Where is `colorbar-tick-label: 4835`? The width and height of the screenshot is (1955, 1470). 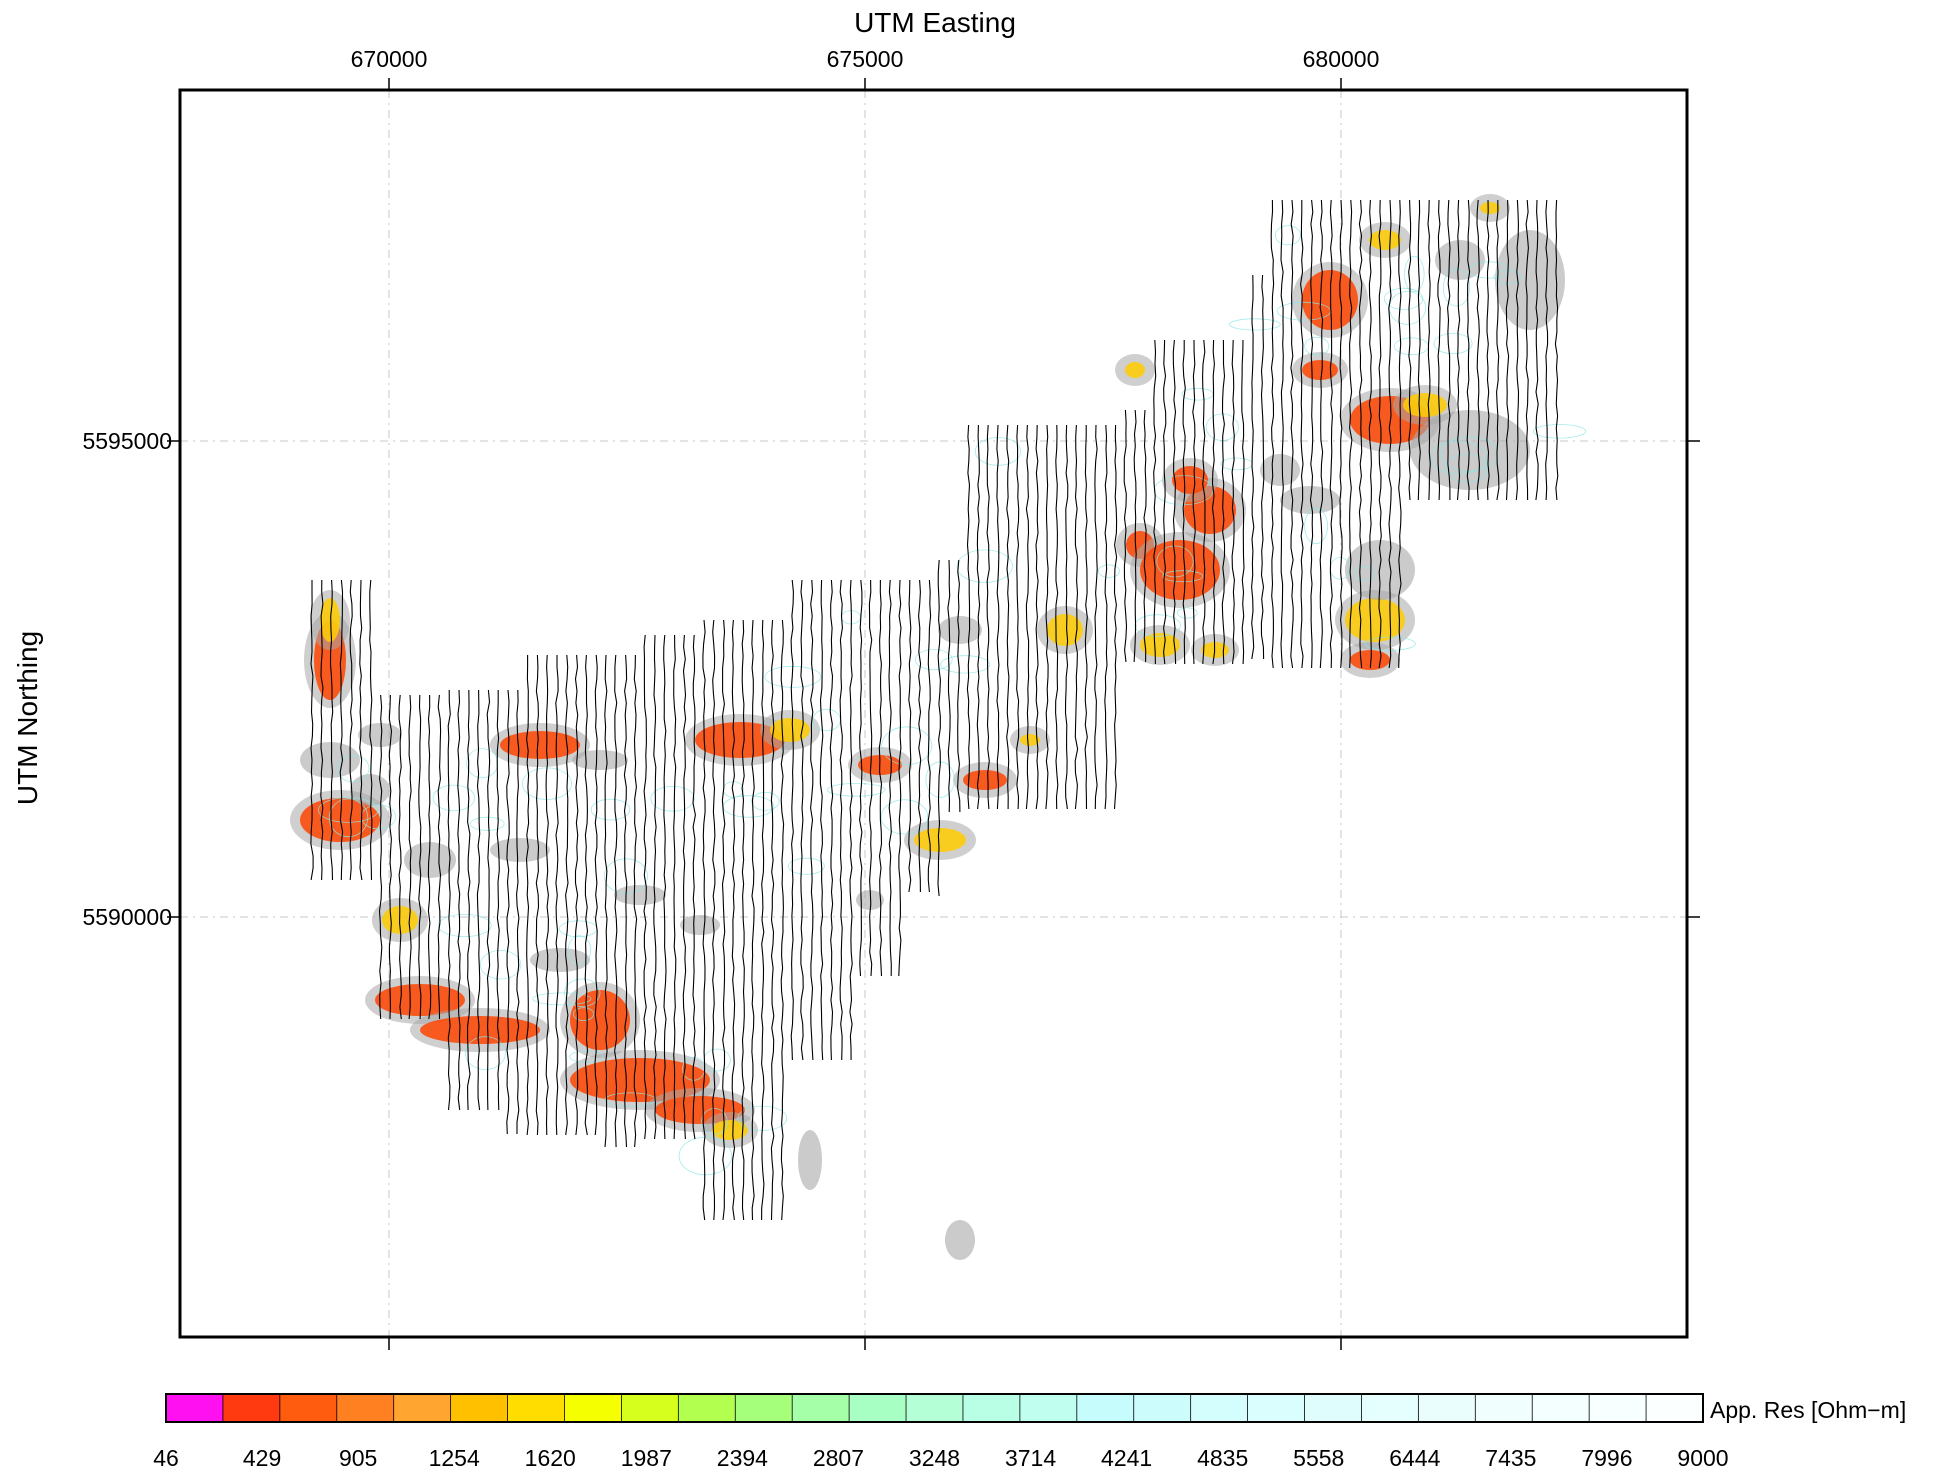 colorbar-tick-label: 4835 is located at coordinates (1222, 1457).